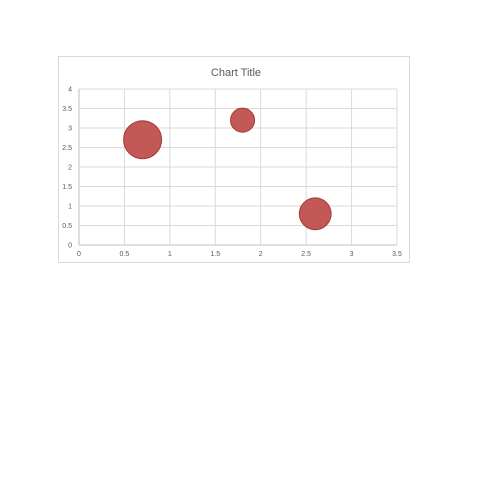 The height and width of the screenshot is (500, 500). Describe the element at coordinates (306, 254) in the screenshot. I see `x-tick-label: 2.5` at that location.